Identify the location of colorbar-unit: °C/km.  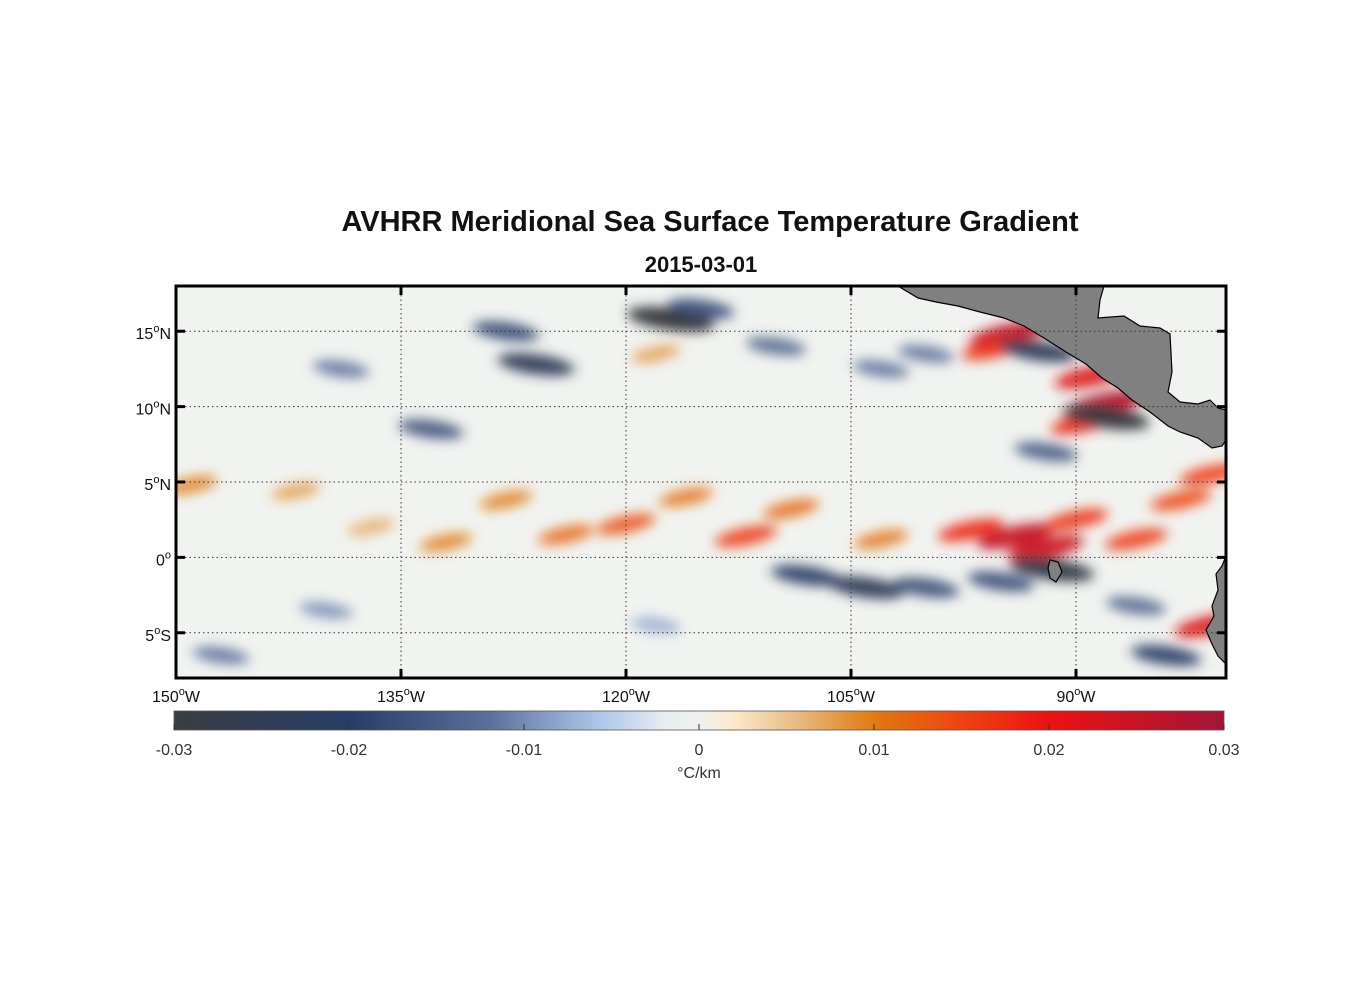
(699, 773).